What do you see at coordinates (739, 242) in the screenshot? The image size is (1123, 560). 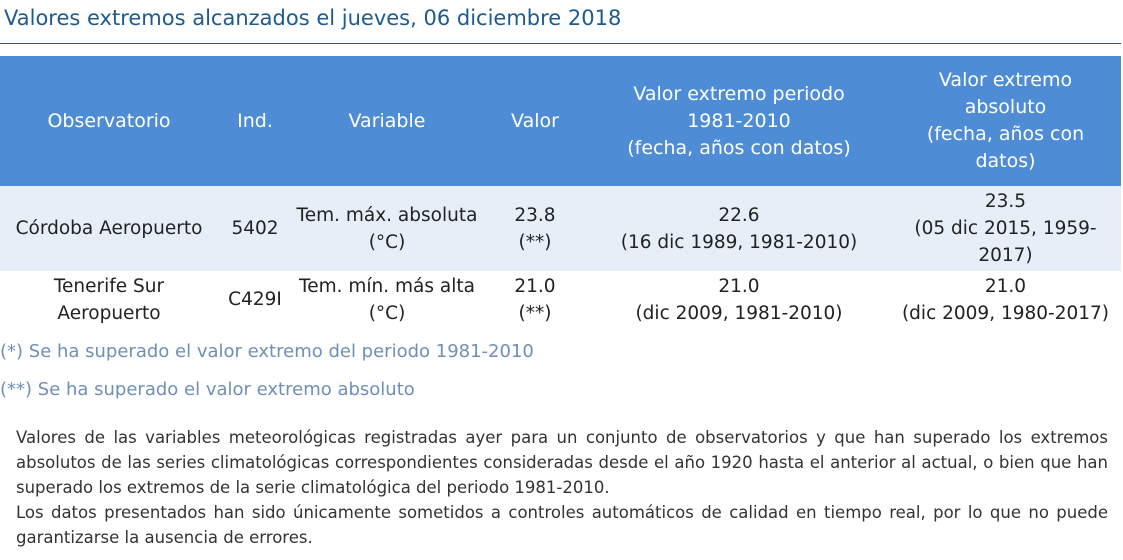 I see `cell-periodo-fecha: (16 dic 1989, 1981-2010)` at bounding box center [739, 242].